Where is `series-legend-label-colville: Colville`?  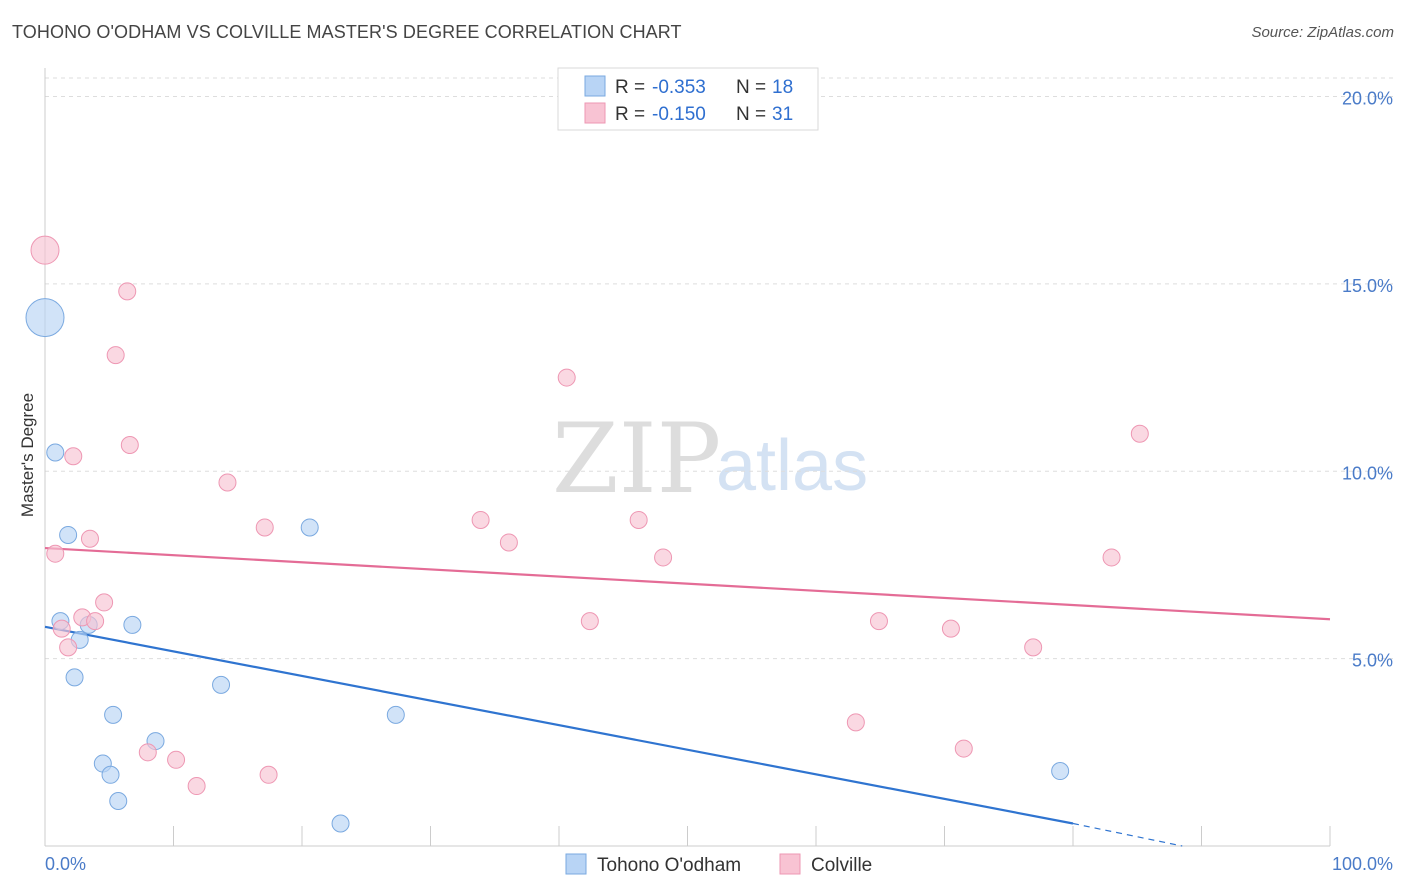 series-legend-label-colville: Colville is located at coordinates (841, 865).